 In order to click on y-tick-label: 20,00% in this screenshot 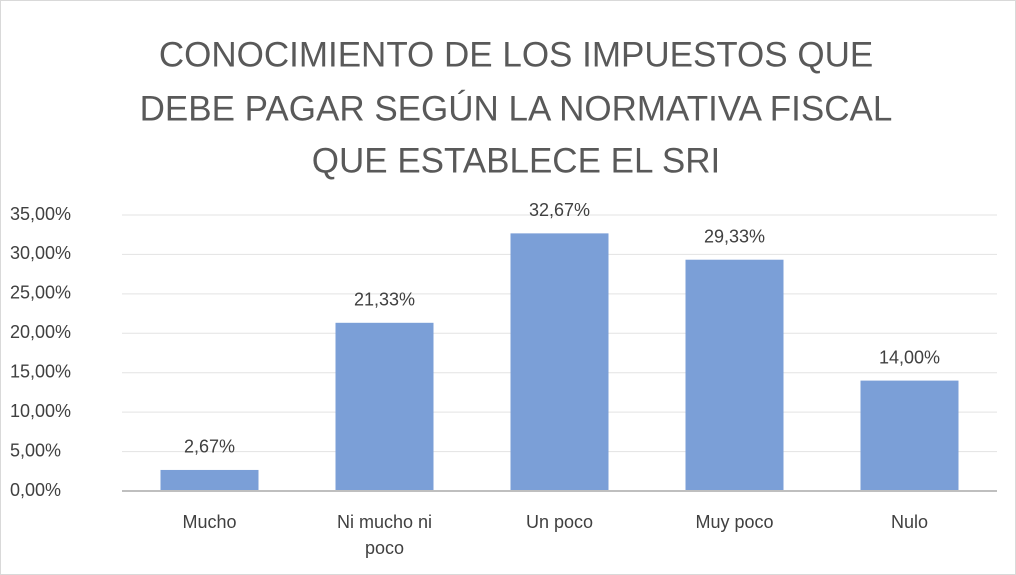, I will do `click(40, 332)`.